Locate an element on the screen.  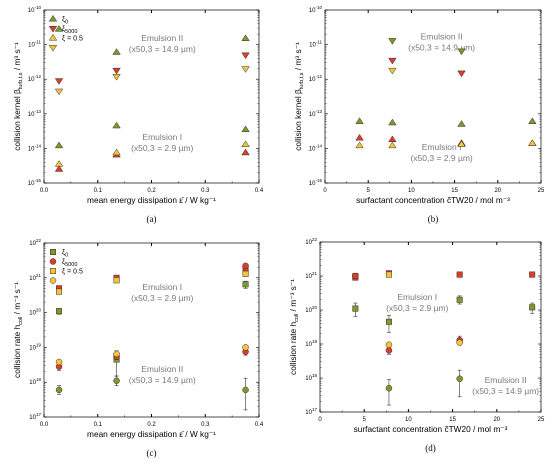
x-axis-label: mean energy dissipation ε̄ / W kg⁻¹ is located at coordinates (151, 200).